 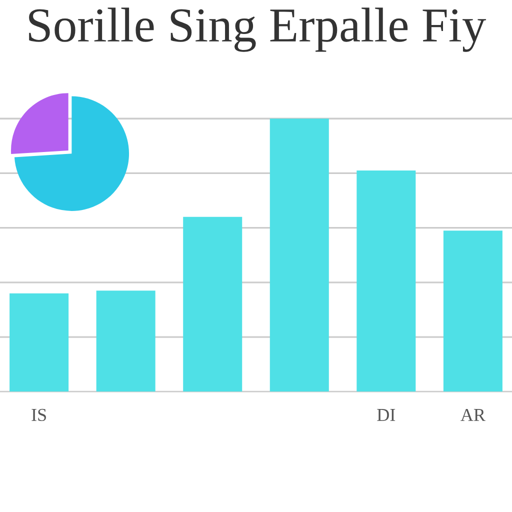 What do you see at coordinates (473, 414) in the screenshot?
I see `x-tick-label: AR` at bounding box center [473, 414].